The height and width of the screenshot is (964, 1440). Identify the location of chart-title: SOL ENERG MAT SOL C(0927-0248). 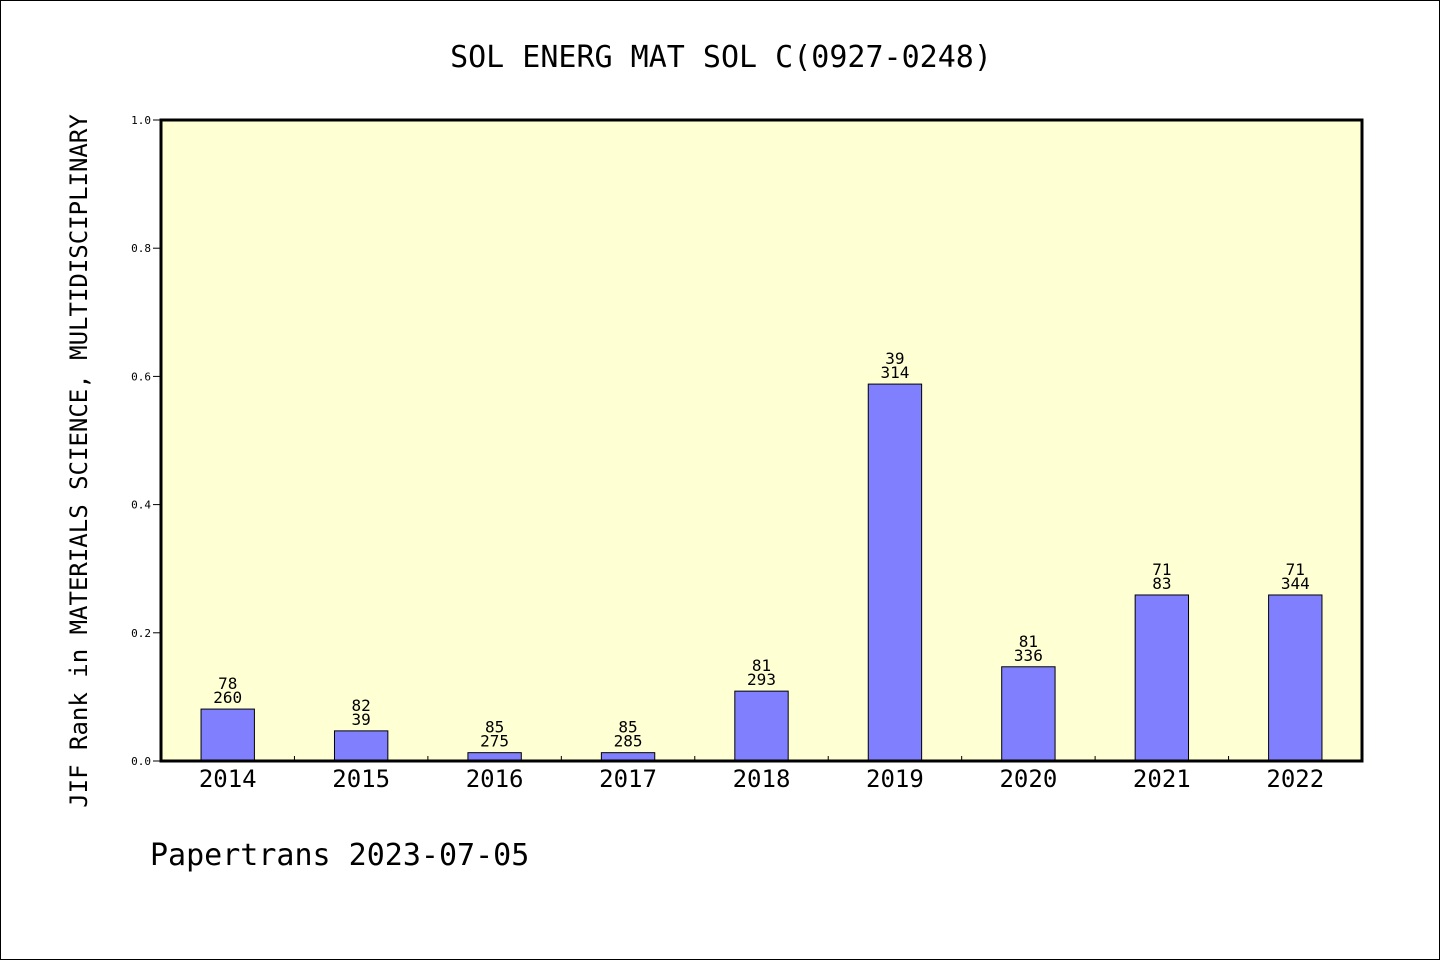
(721, 57).